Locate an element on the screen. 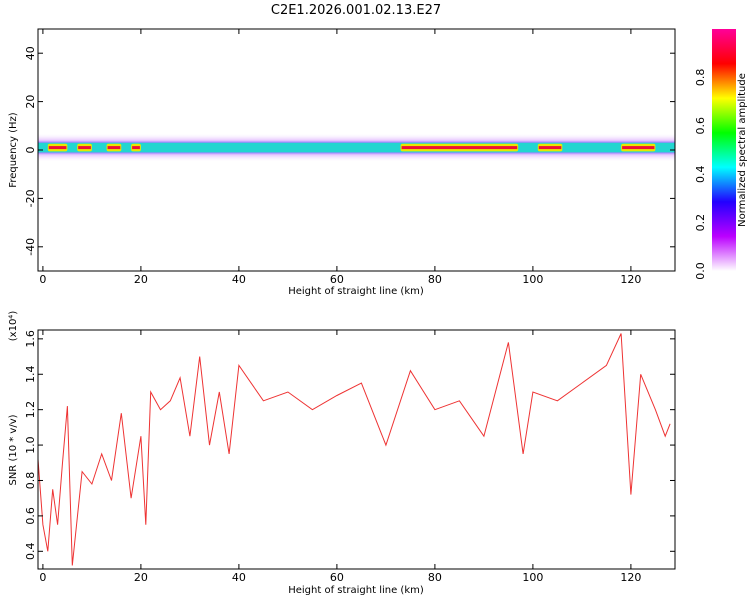  band-core is located at coordinates (356, 147).